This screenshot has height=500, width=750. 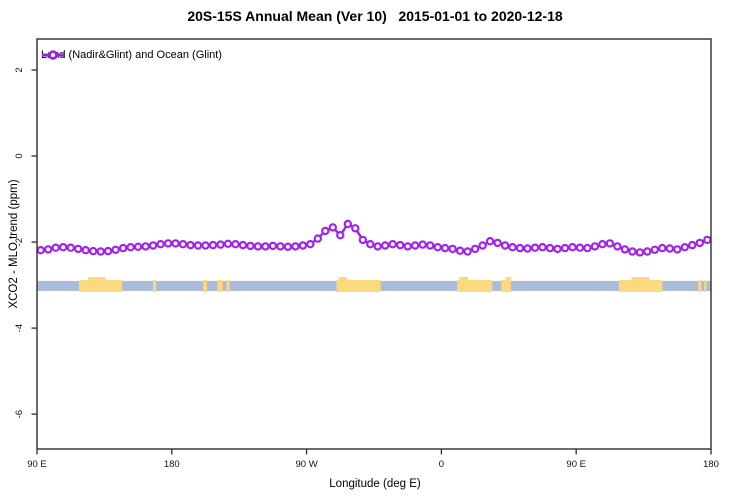 I want to click on y-tick-label: 0, so click(x=19, y=155).